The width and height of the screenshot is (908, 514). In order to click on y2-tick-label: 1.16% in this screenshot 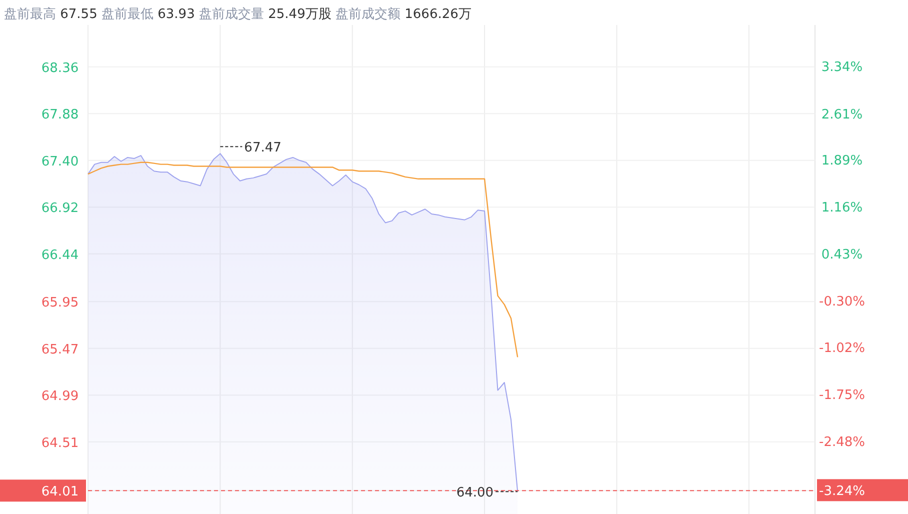, I will do `click(842, 208)`.